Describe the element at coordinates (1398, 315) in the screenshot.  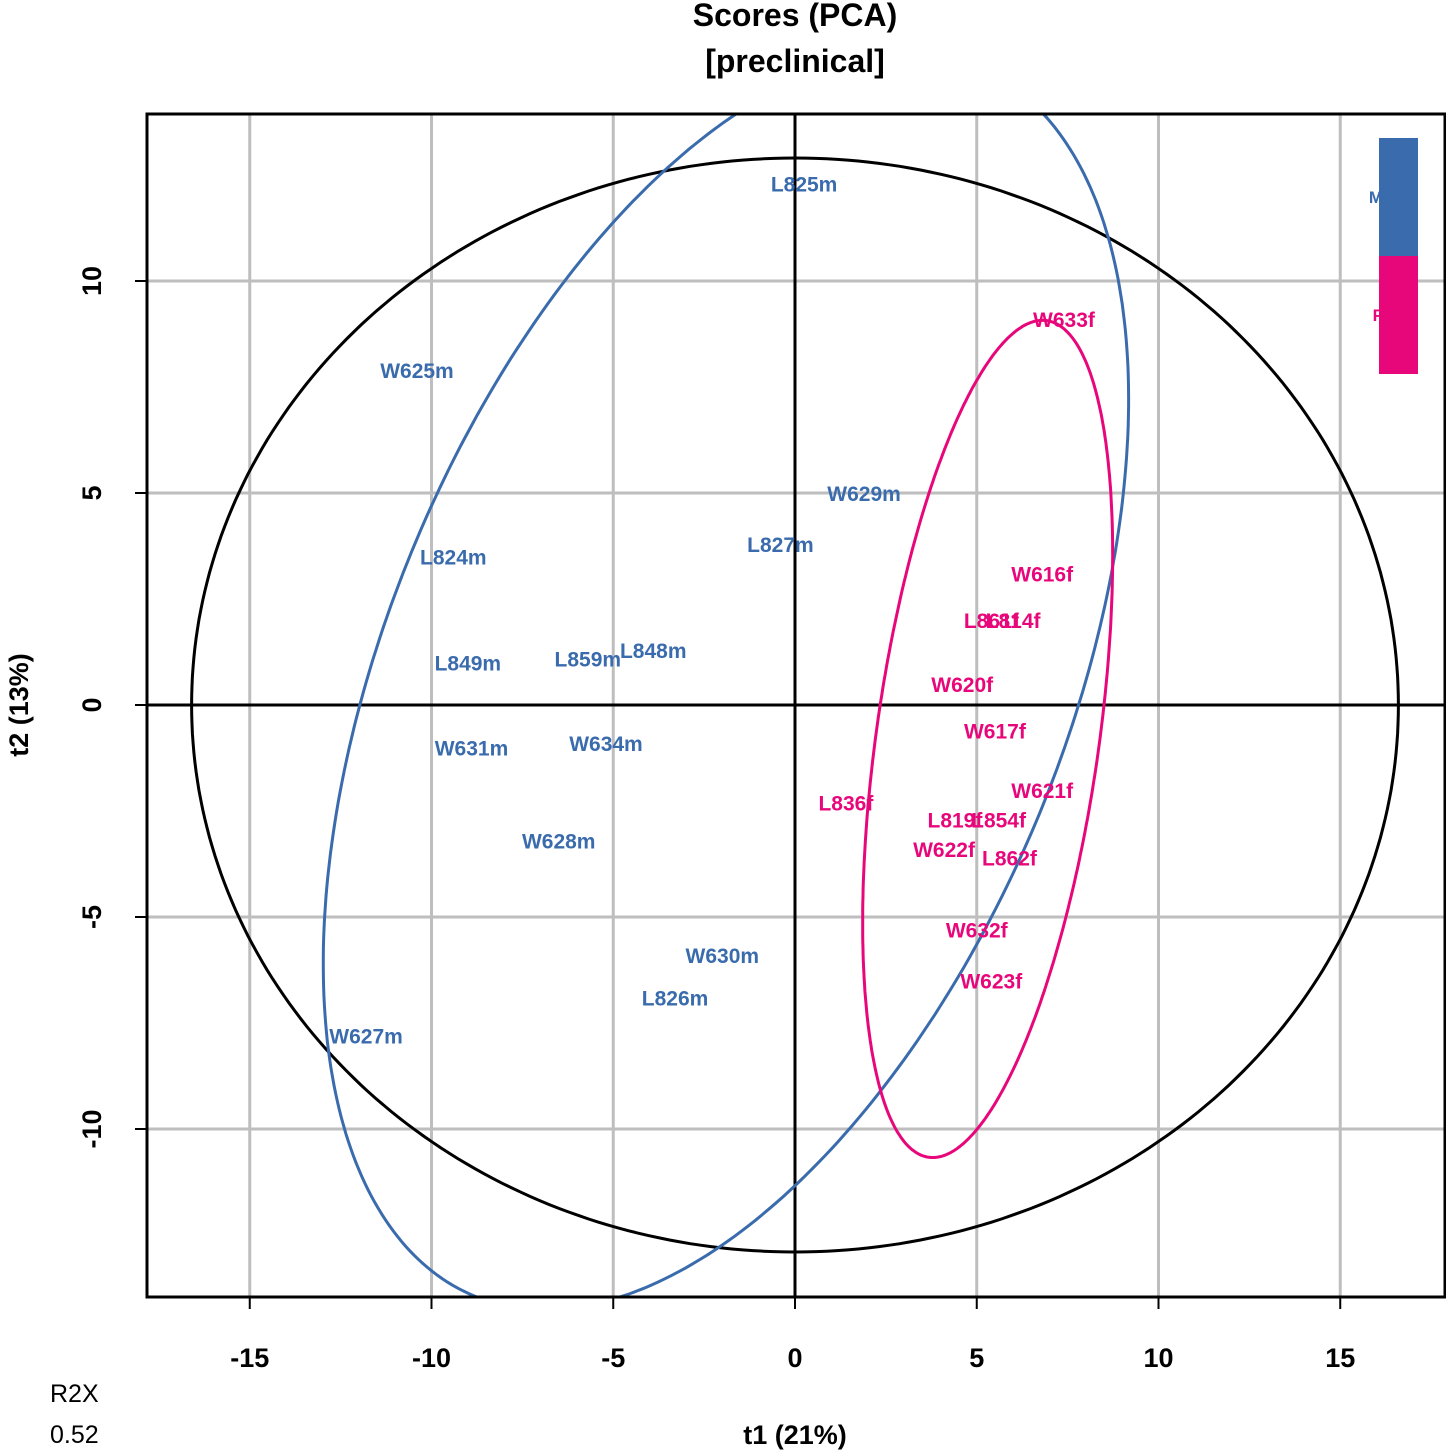
I see `legend-swatch-f` at that location.